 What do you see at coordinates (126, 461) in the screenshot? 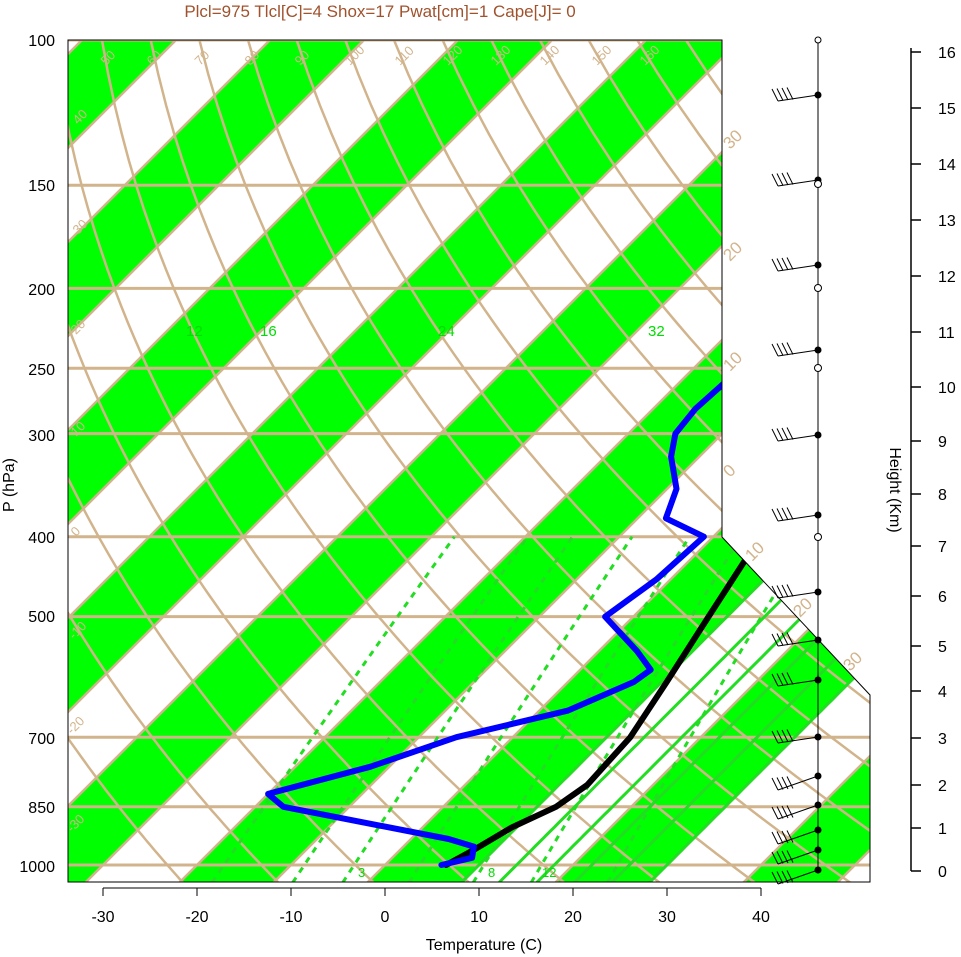
I see `dry-adiabat-line` at bounding box center [126, 461].